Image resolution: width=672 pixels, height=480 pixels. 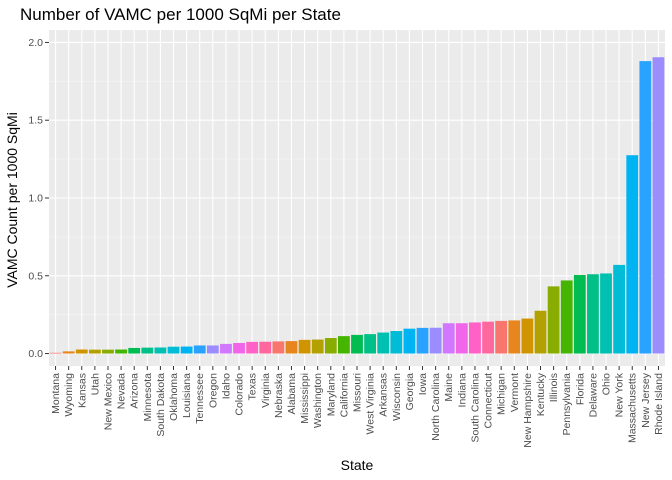 I want to click on bar-alabama, so click(x=291, y=347).